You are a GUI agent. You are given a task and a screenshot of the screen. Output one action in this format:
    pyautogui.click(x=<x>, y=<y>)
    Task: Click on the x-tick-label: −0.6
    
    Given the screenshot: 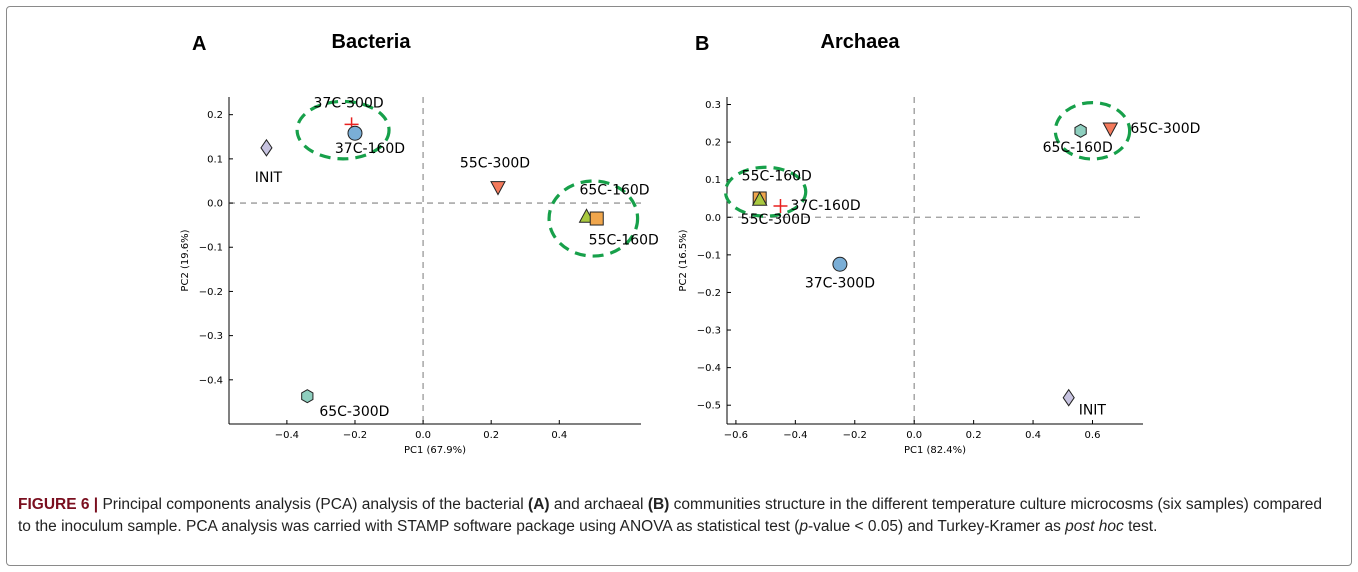 What is the action you would take?
    pyautogui.click(x=736, y=435)
    